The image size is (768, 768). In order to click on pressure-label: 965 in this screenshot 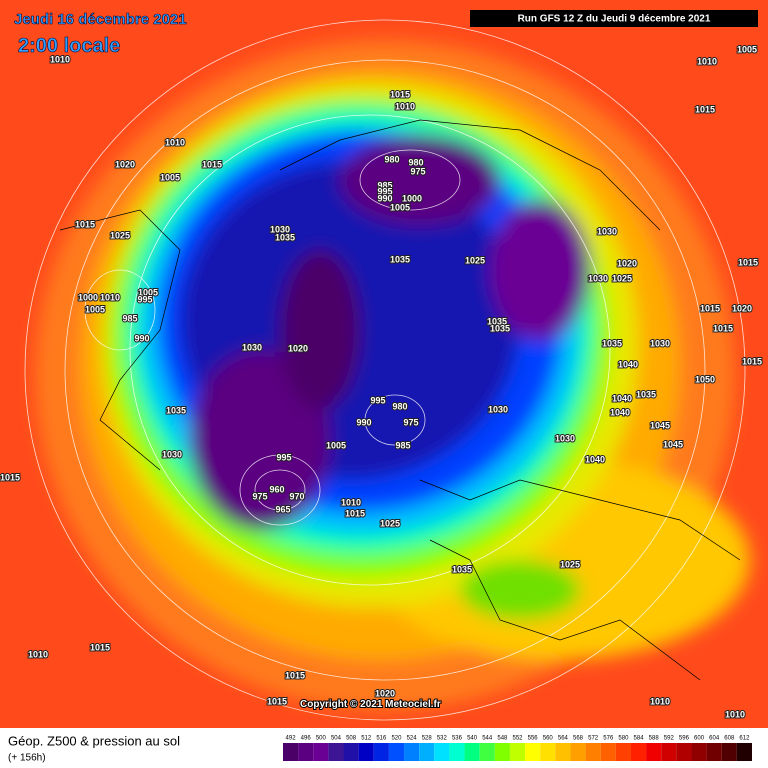, I will do `click(282, 509)`.